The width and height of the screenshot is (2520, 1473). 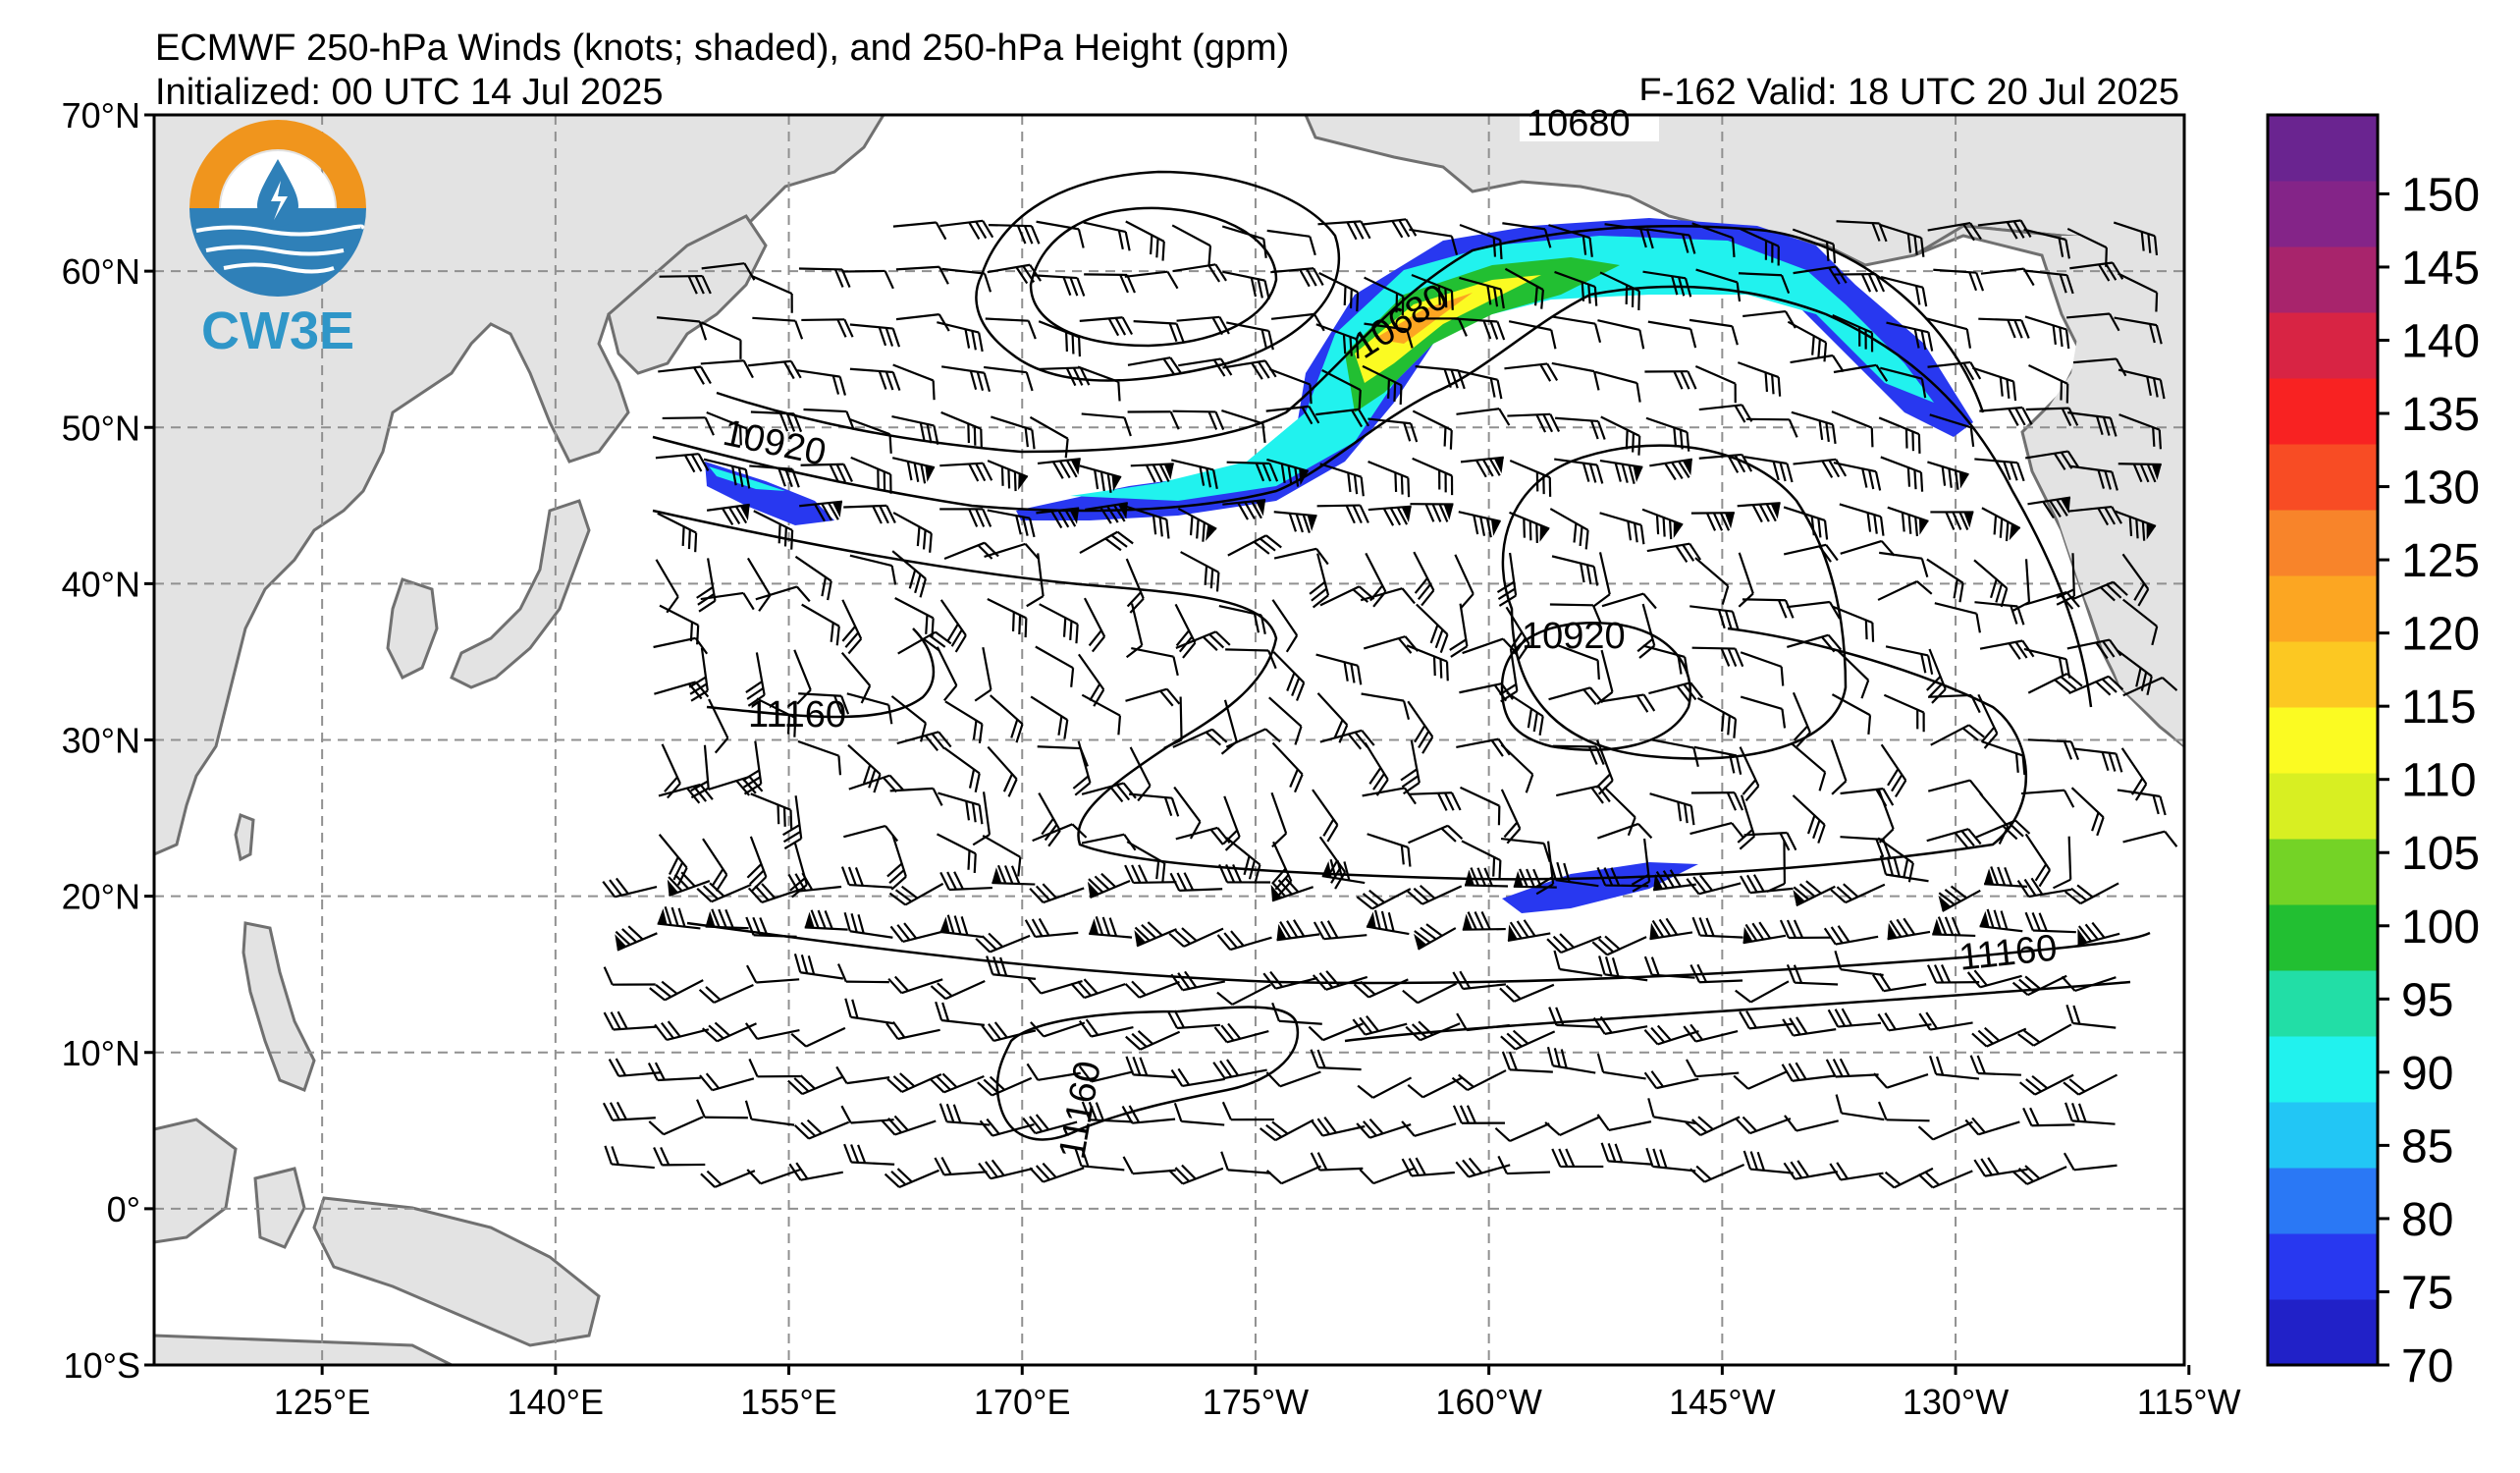 What do you see at coordinates (1956, 1402) in the screenshot?
I see `lon-label: 130°W` at bounding box center [1956, 1402].